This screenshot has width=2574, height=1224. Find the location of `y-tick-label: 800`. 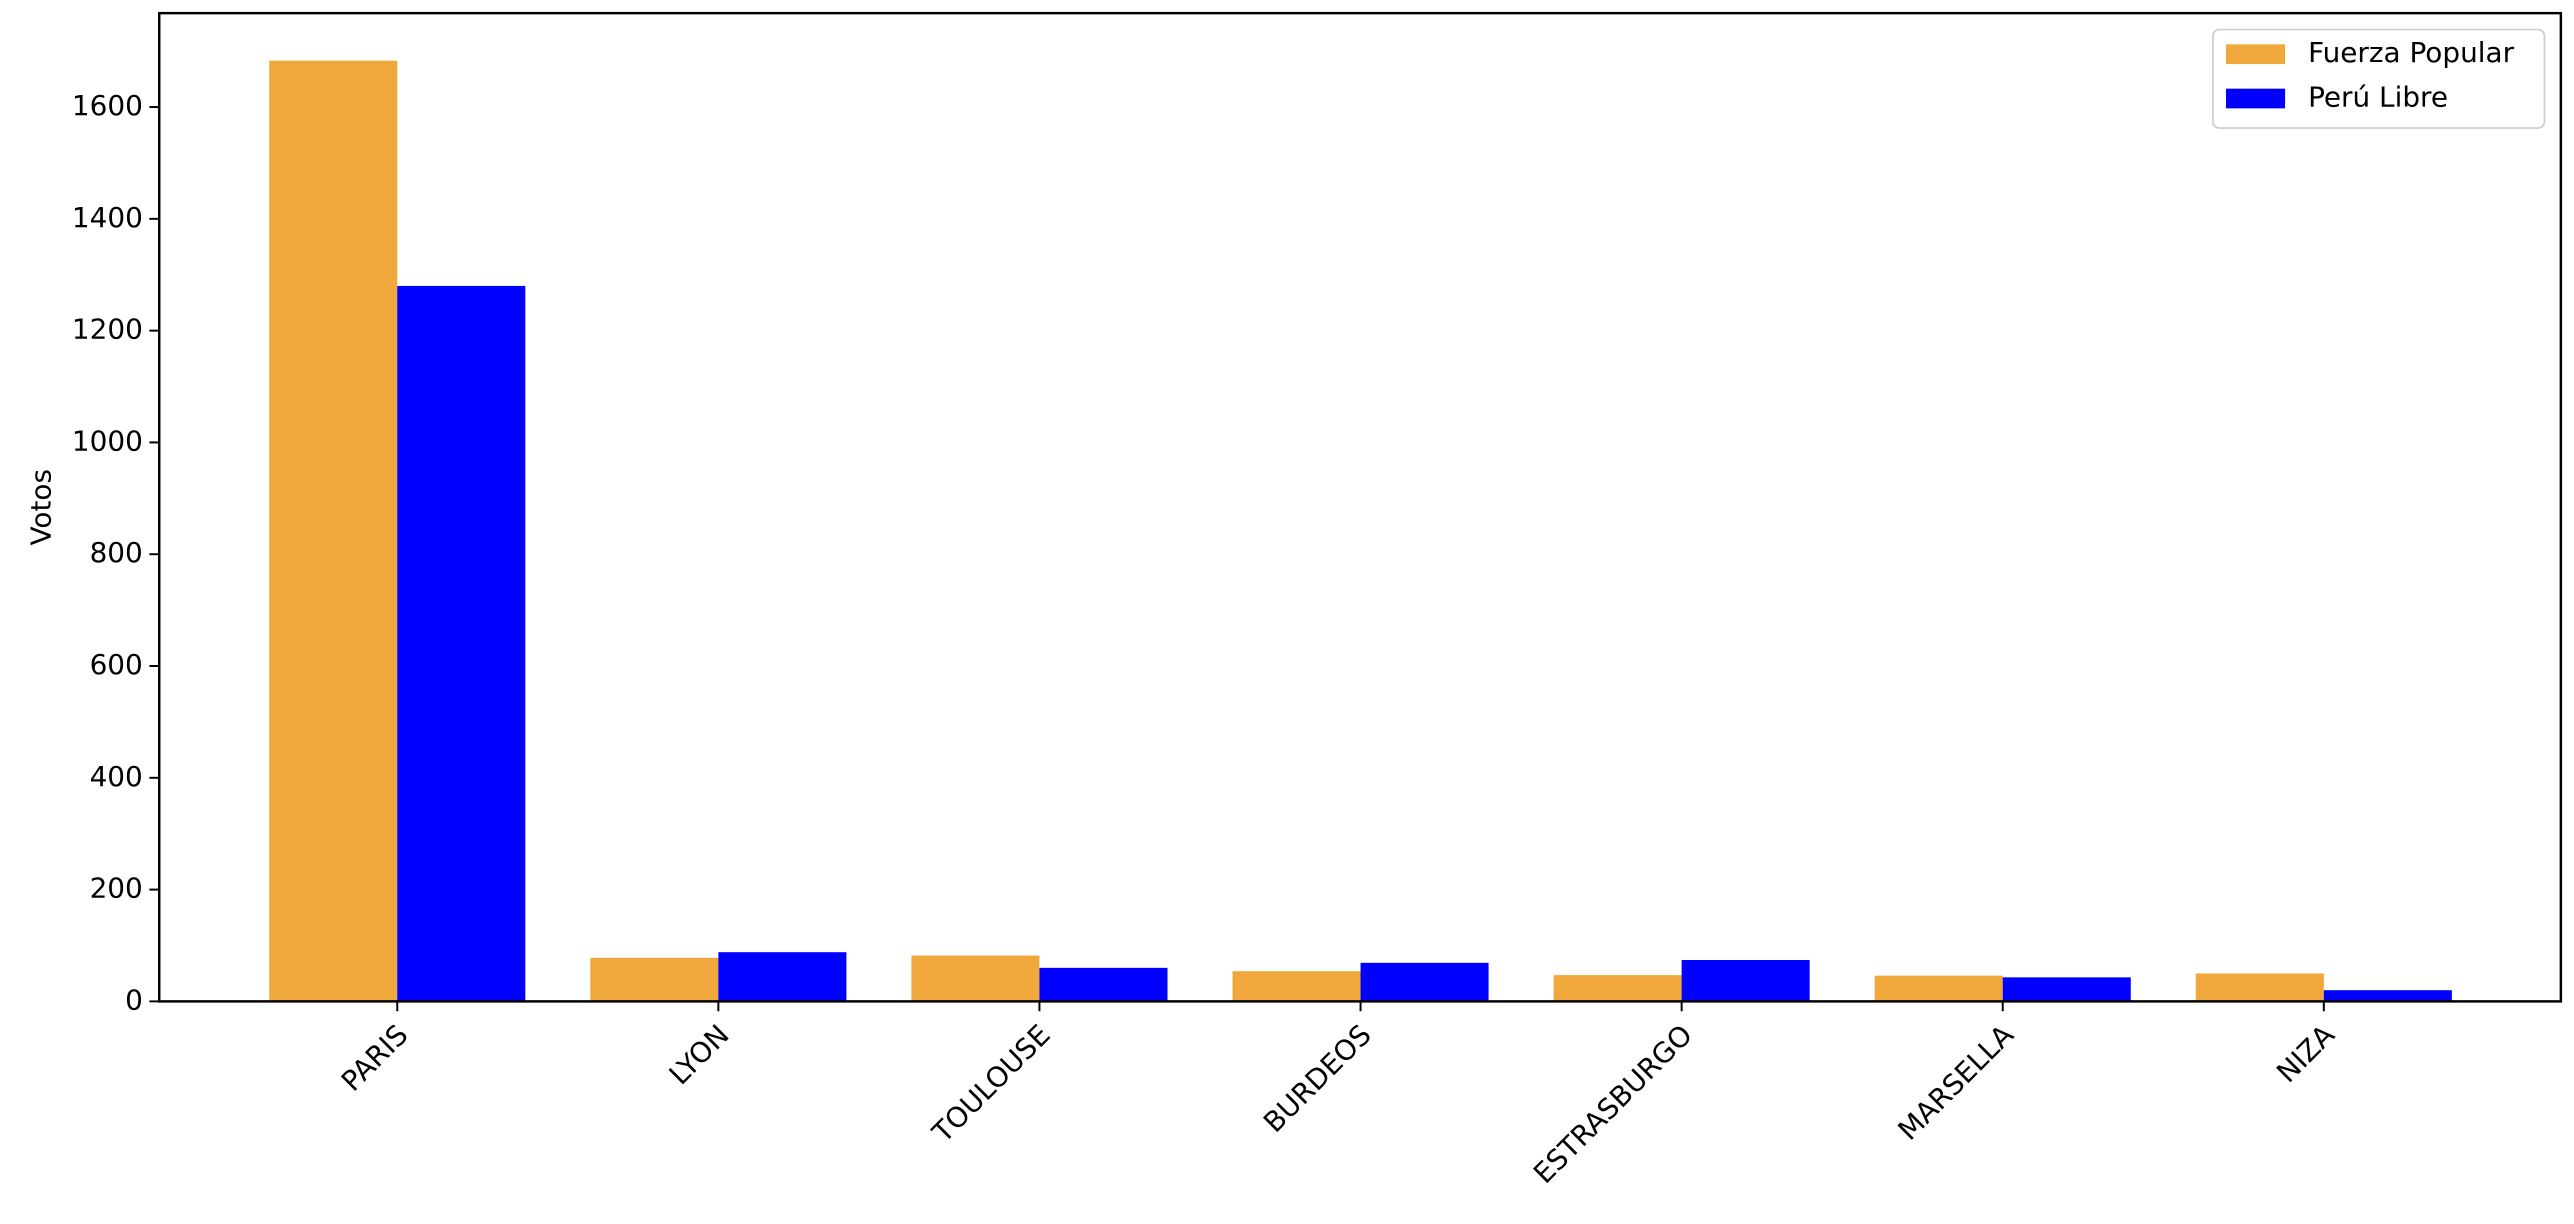

y-tick-label: 800 is located at coordinates (116, 552).